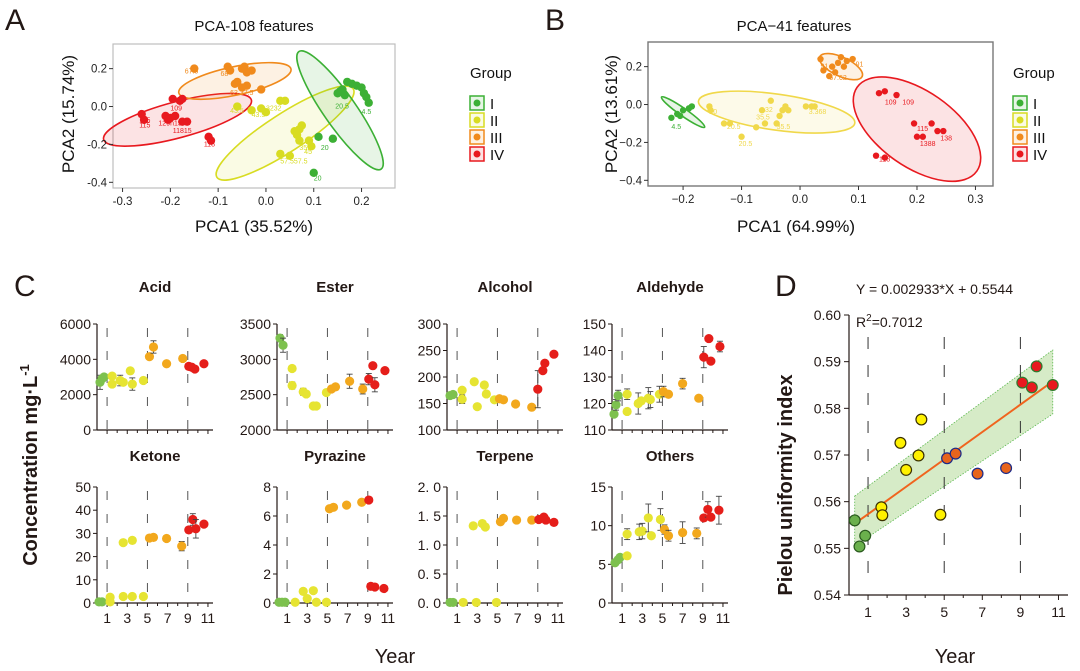  I want to click on point-label: 32, so click(769, 110).